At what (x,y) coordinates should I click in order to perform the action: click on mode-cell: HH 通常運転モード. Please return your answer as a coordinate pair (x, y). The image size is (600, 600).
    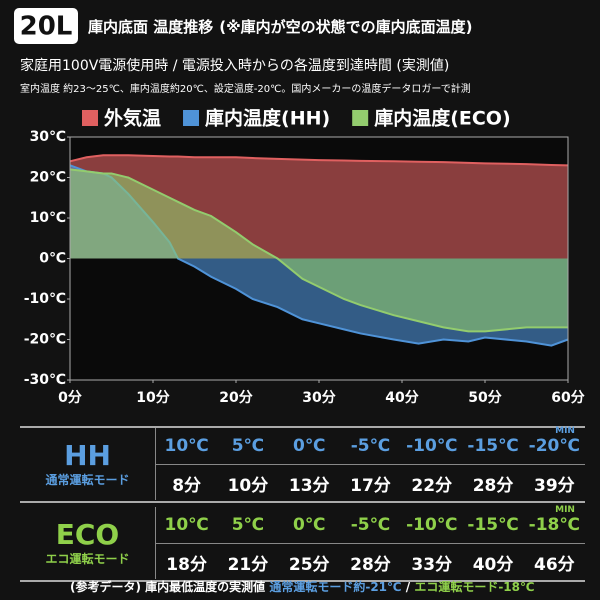
    Looking at the image, I should click on (88, 464).